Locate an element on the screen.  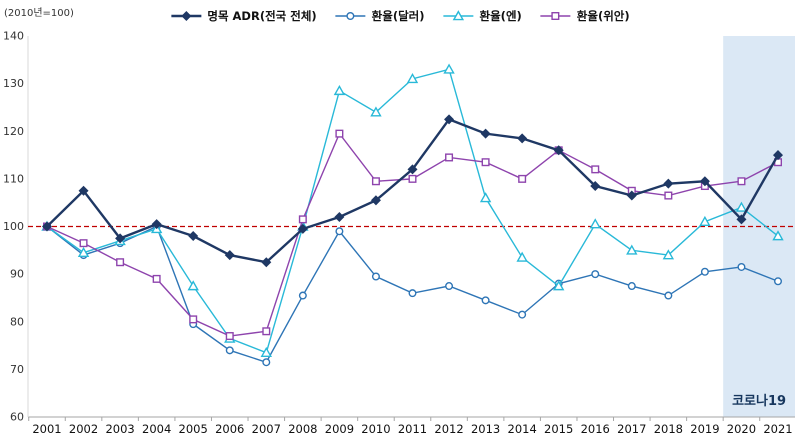
covid-label: 코로나19 is located at coordinates (759, 401).